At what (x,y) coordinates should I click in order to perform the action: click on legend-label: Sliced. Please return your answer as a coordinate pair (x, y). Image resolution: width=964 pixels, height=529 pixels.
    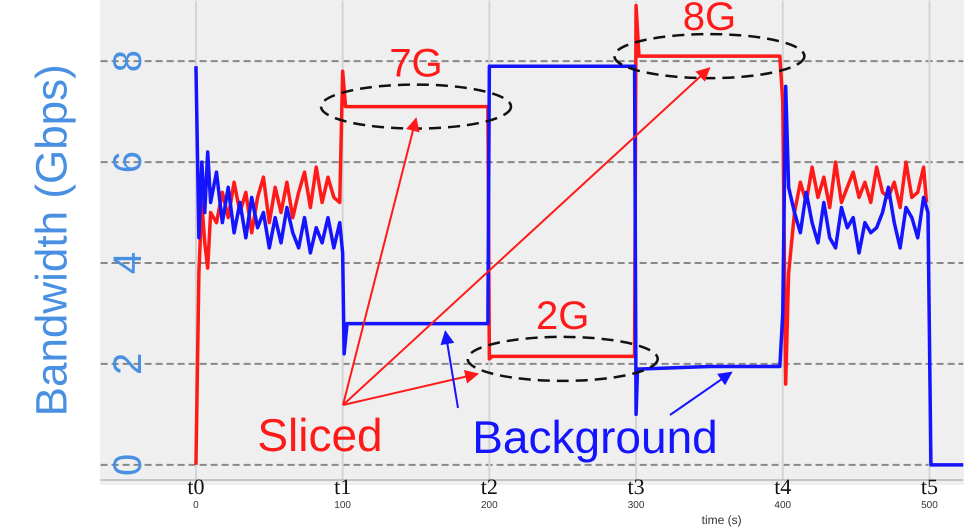
    Looking at the image, I should click on (320, 435).